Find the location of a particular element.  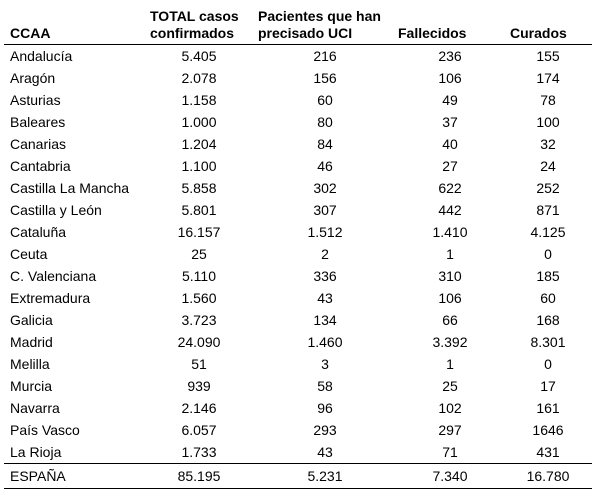

header-total-confirmed: TOTAL casos confirmados is located at coordinates (199, 24).